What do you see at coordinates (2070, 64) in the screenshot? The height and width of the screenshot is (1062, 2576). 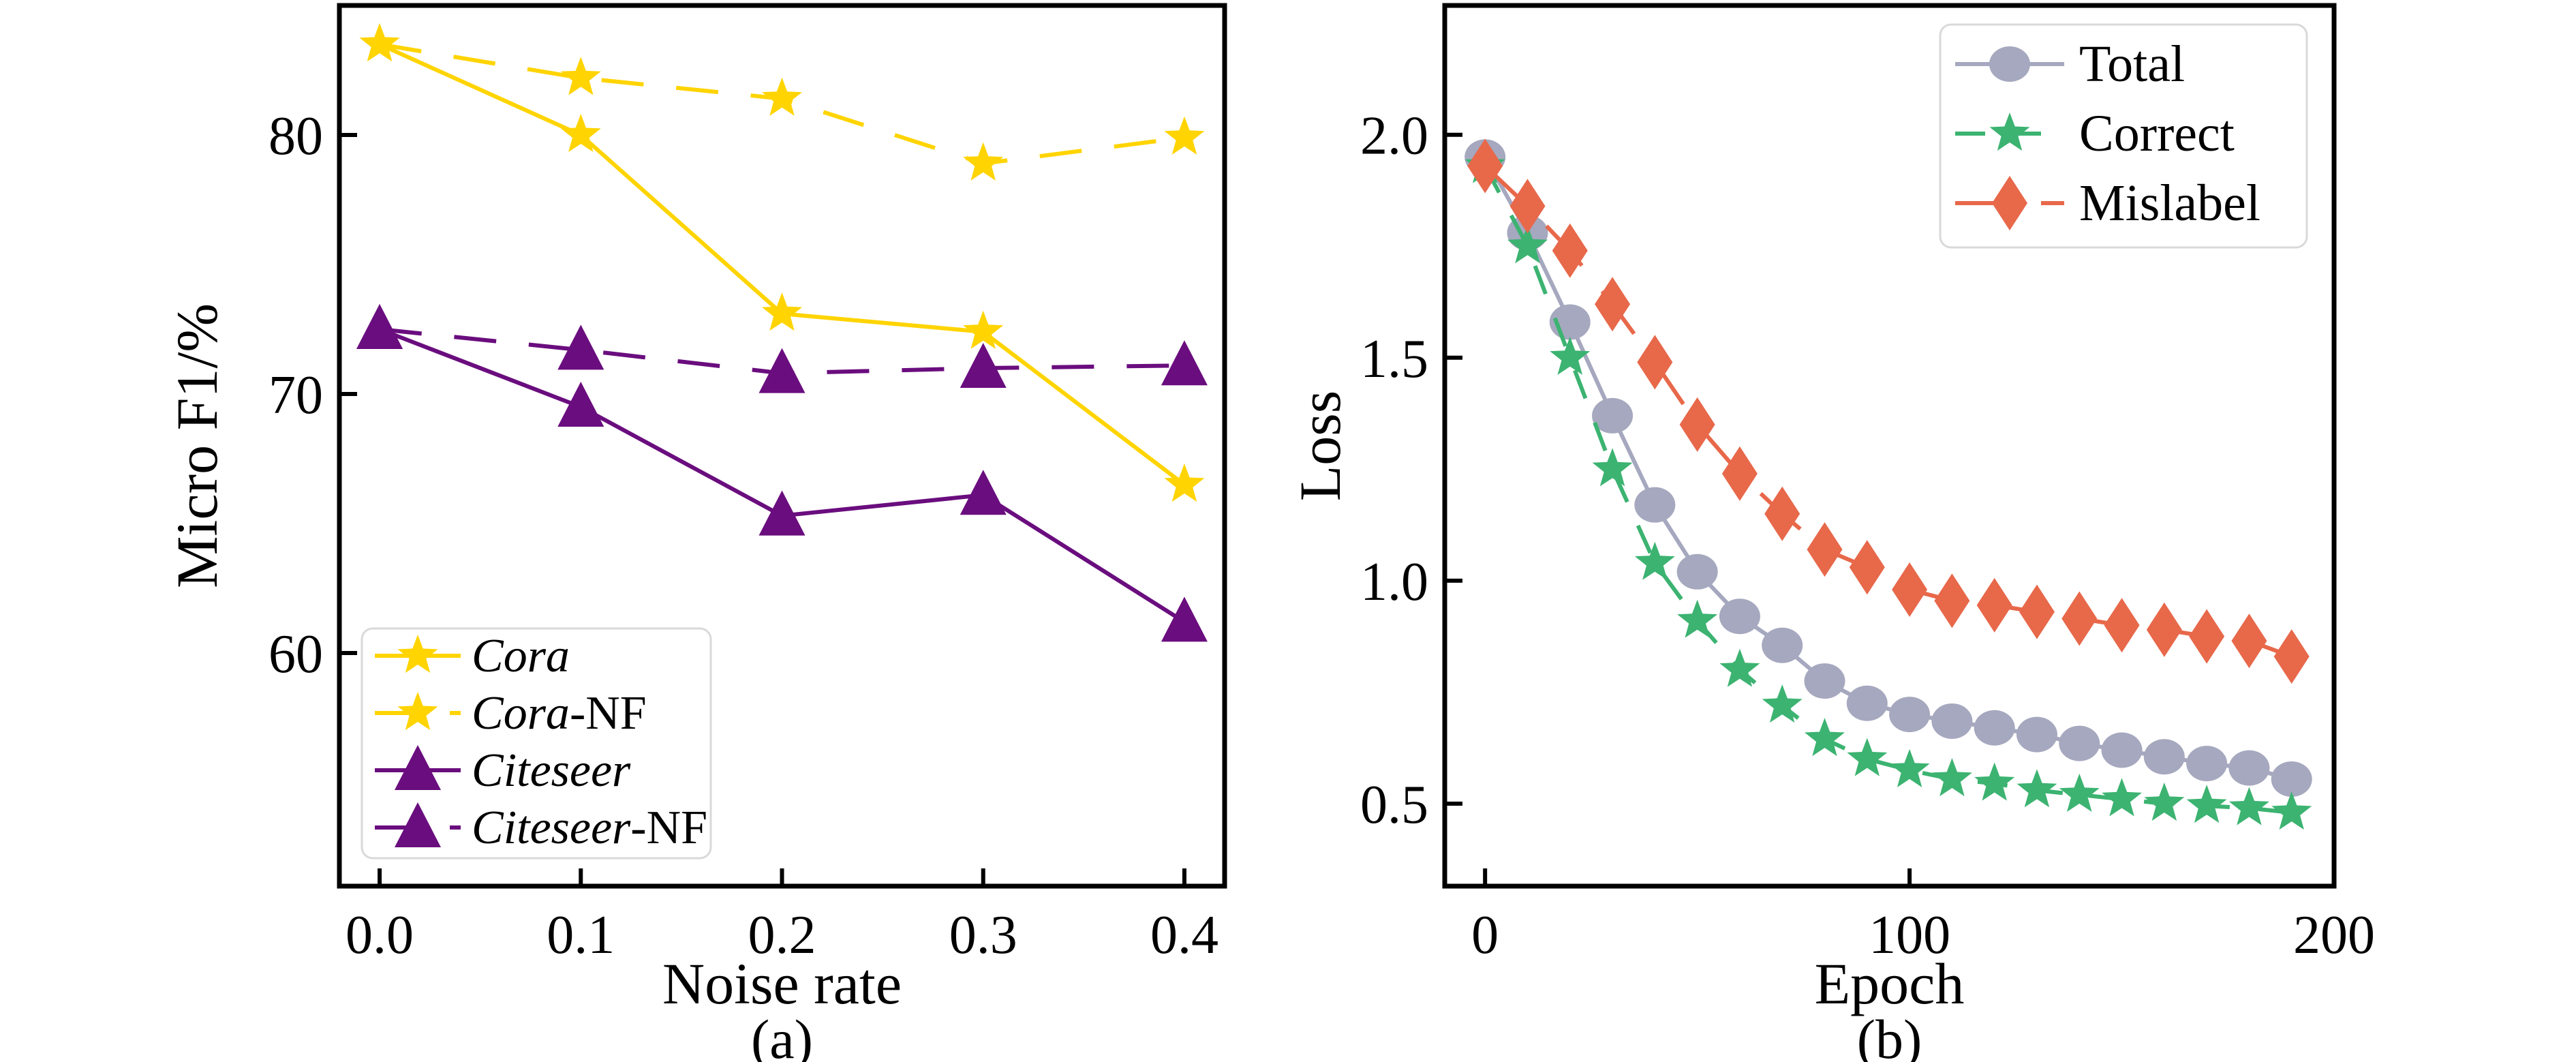 I see `legend-item-Total: Total` at bounding box center [2070, 64].